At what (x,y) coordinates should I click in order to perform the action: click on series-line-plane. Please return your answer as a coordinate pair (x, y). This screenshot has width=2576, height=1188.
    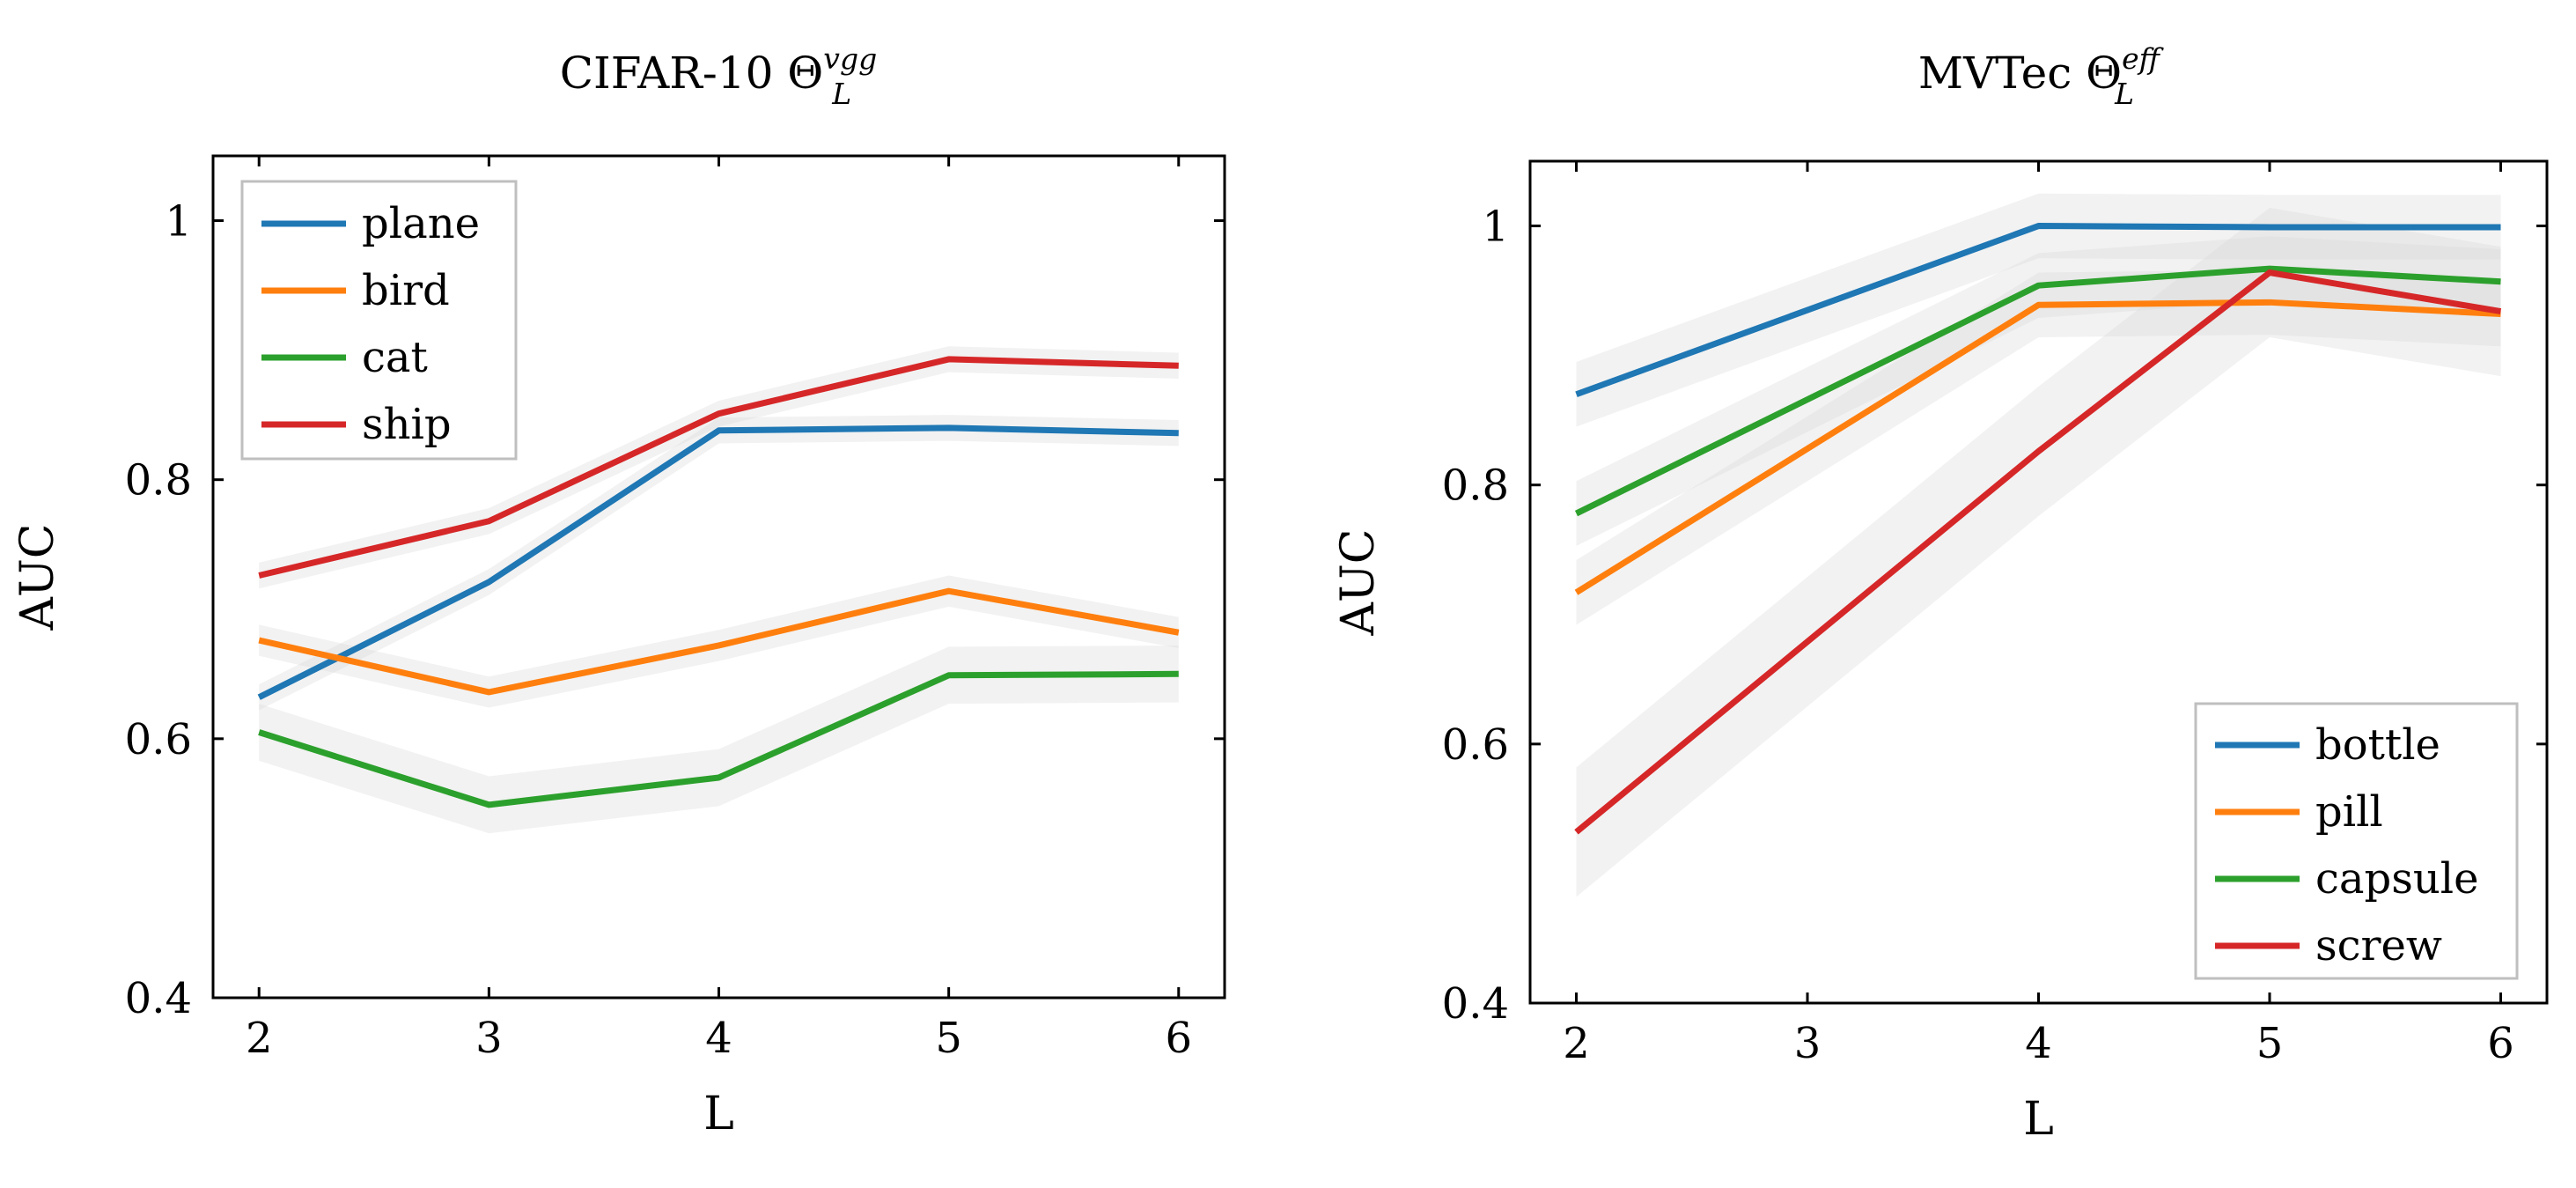
    Looking at the image, I should click on (718, 562).